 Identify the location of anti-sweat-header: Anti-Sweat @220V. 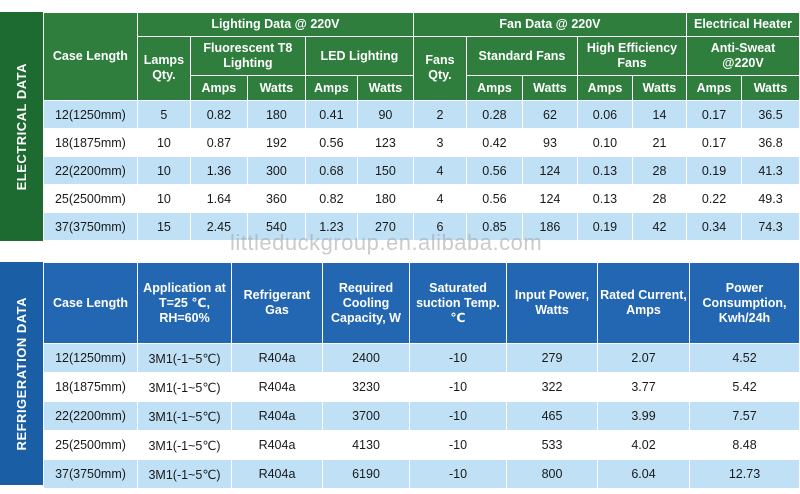
(742, 56).